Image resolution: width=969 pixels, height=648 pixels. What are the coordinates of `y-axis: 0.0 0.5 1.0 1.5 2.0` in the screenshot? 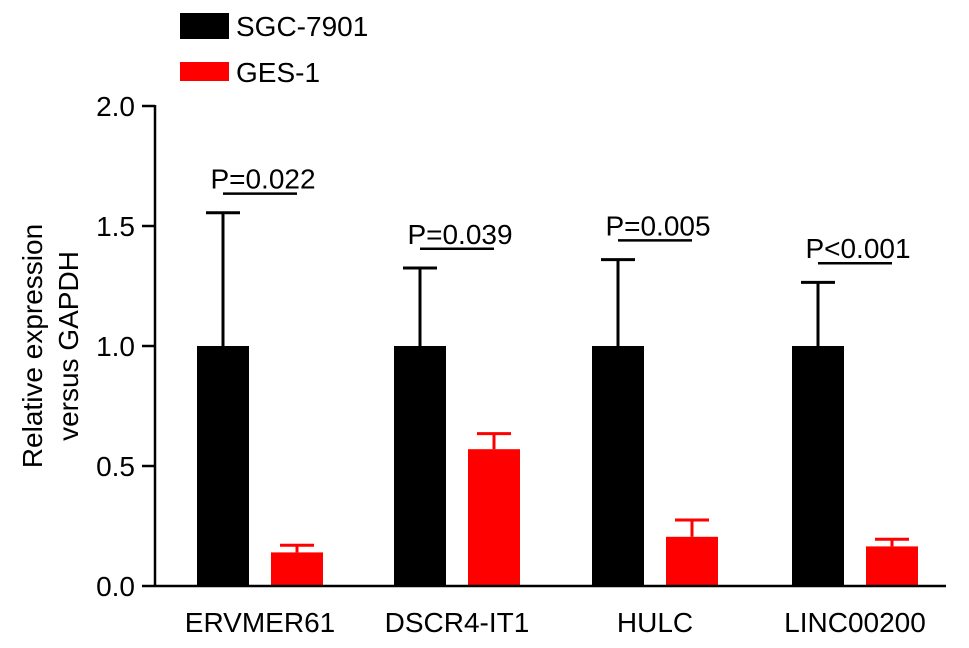 It's located at (126, 346).